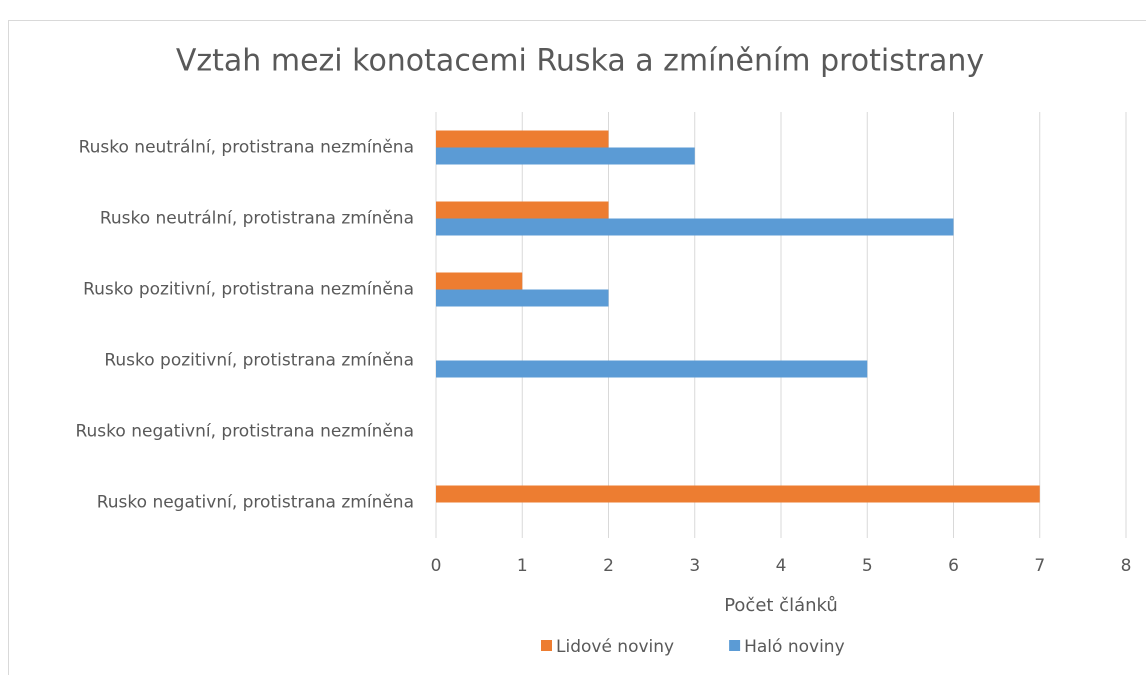 The width and height of the screenshot is (1146, 675). I want to click on y-tick-label: Rusko pozitivní, protistrana zmíněna, so click(259, 361).